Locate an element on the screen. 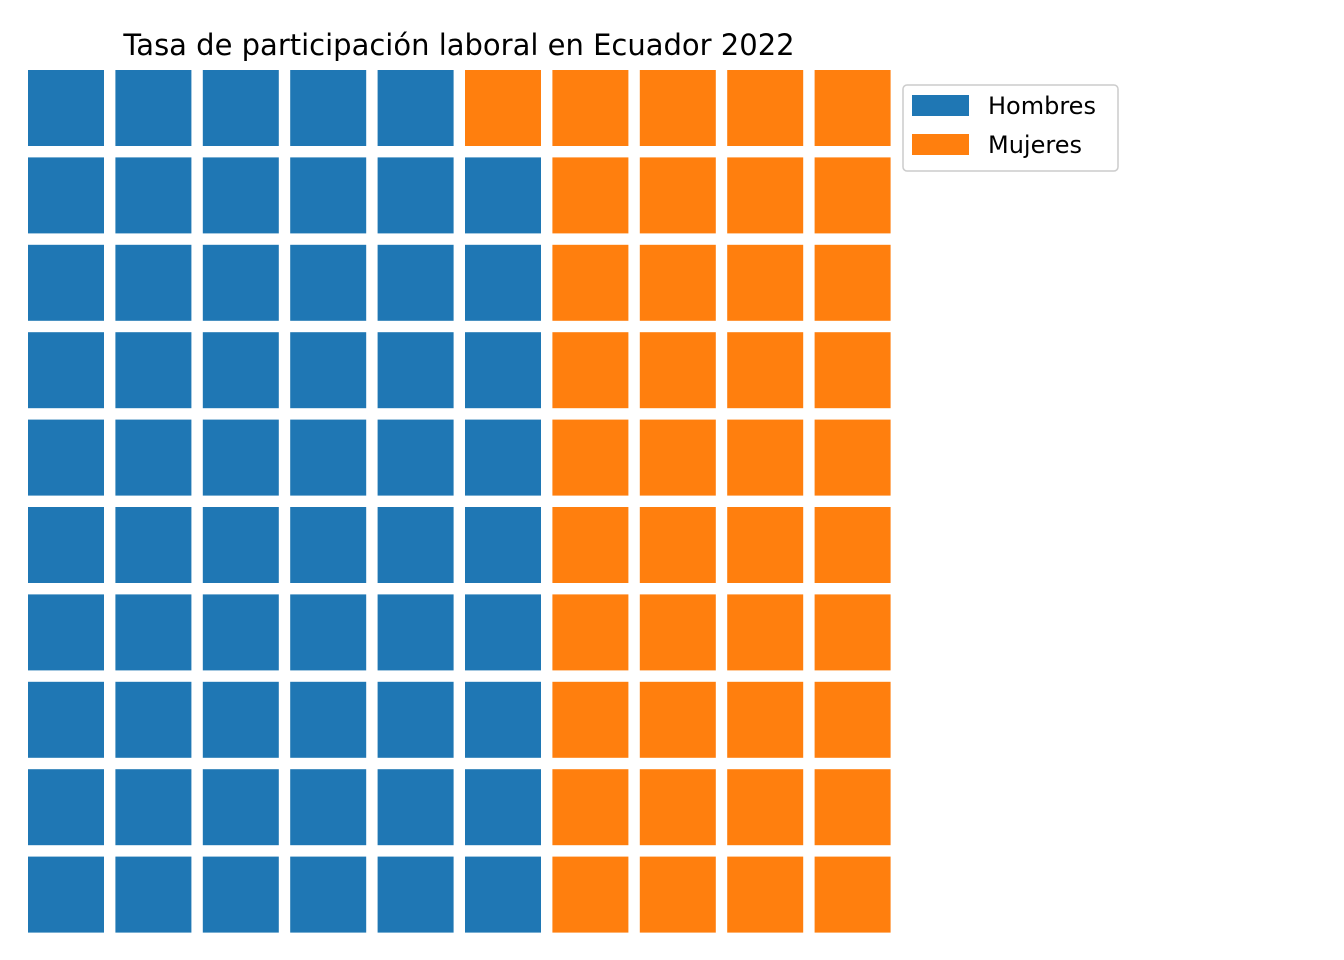  legend: Hombres Mujeres is located at coordinates (1010, 128).